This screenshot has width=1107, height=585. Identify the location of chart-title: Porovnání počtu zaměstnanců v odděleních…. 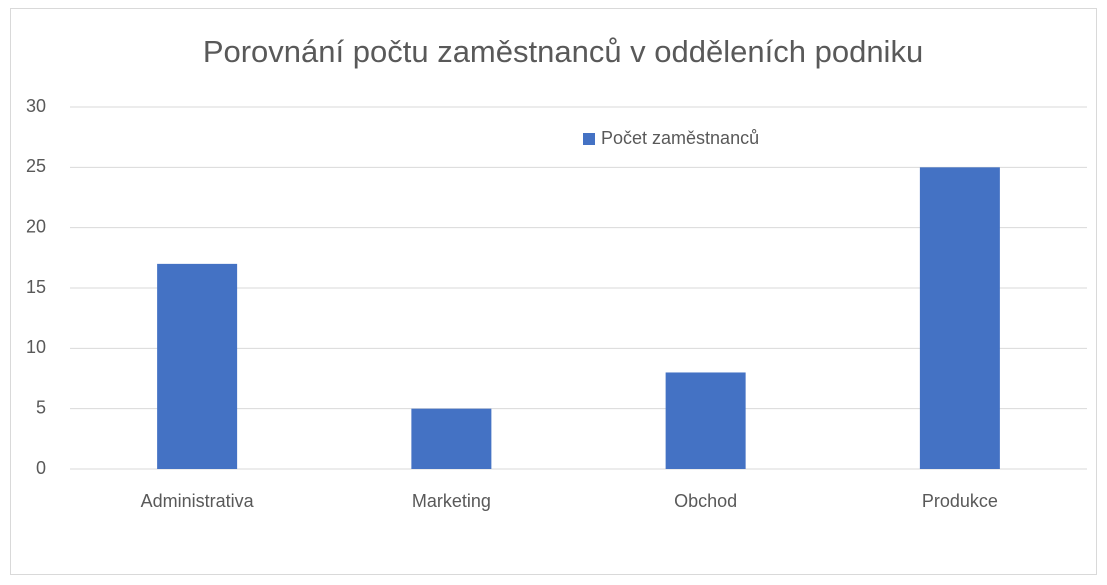
(563, 51).